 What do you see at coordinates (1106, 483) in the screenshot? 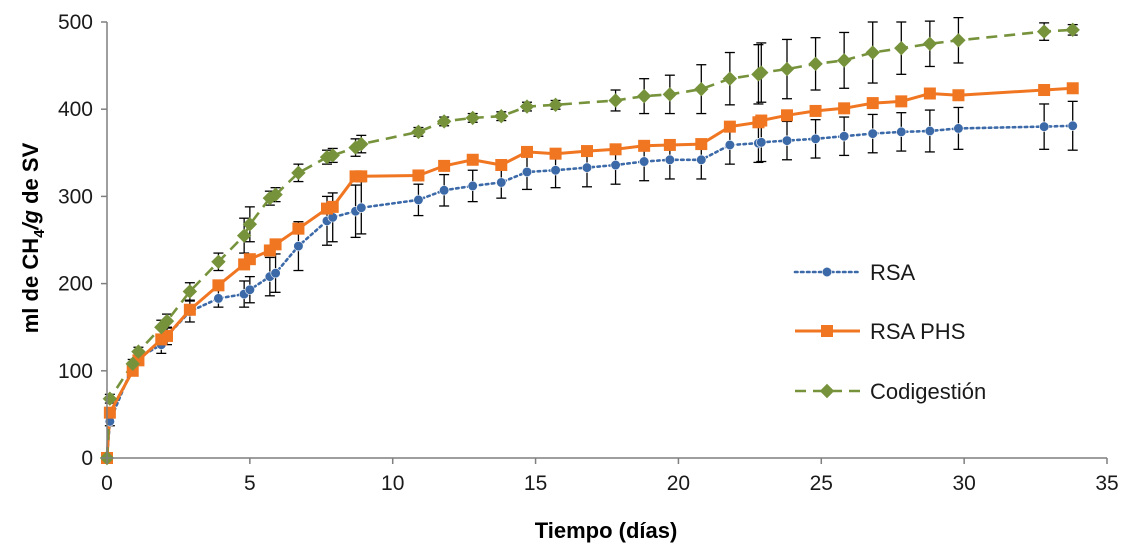
I see `x-tick-label: 35` at bounding box center [1106, 483].